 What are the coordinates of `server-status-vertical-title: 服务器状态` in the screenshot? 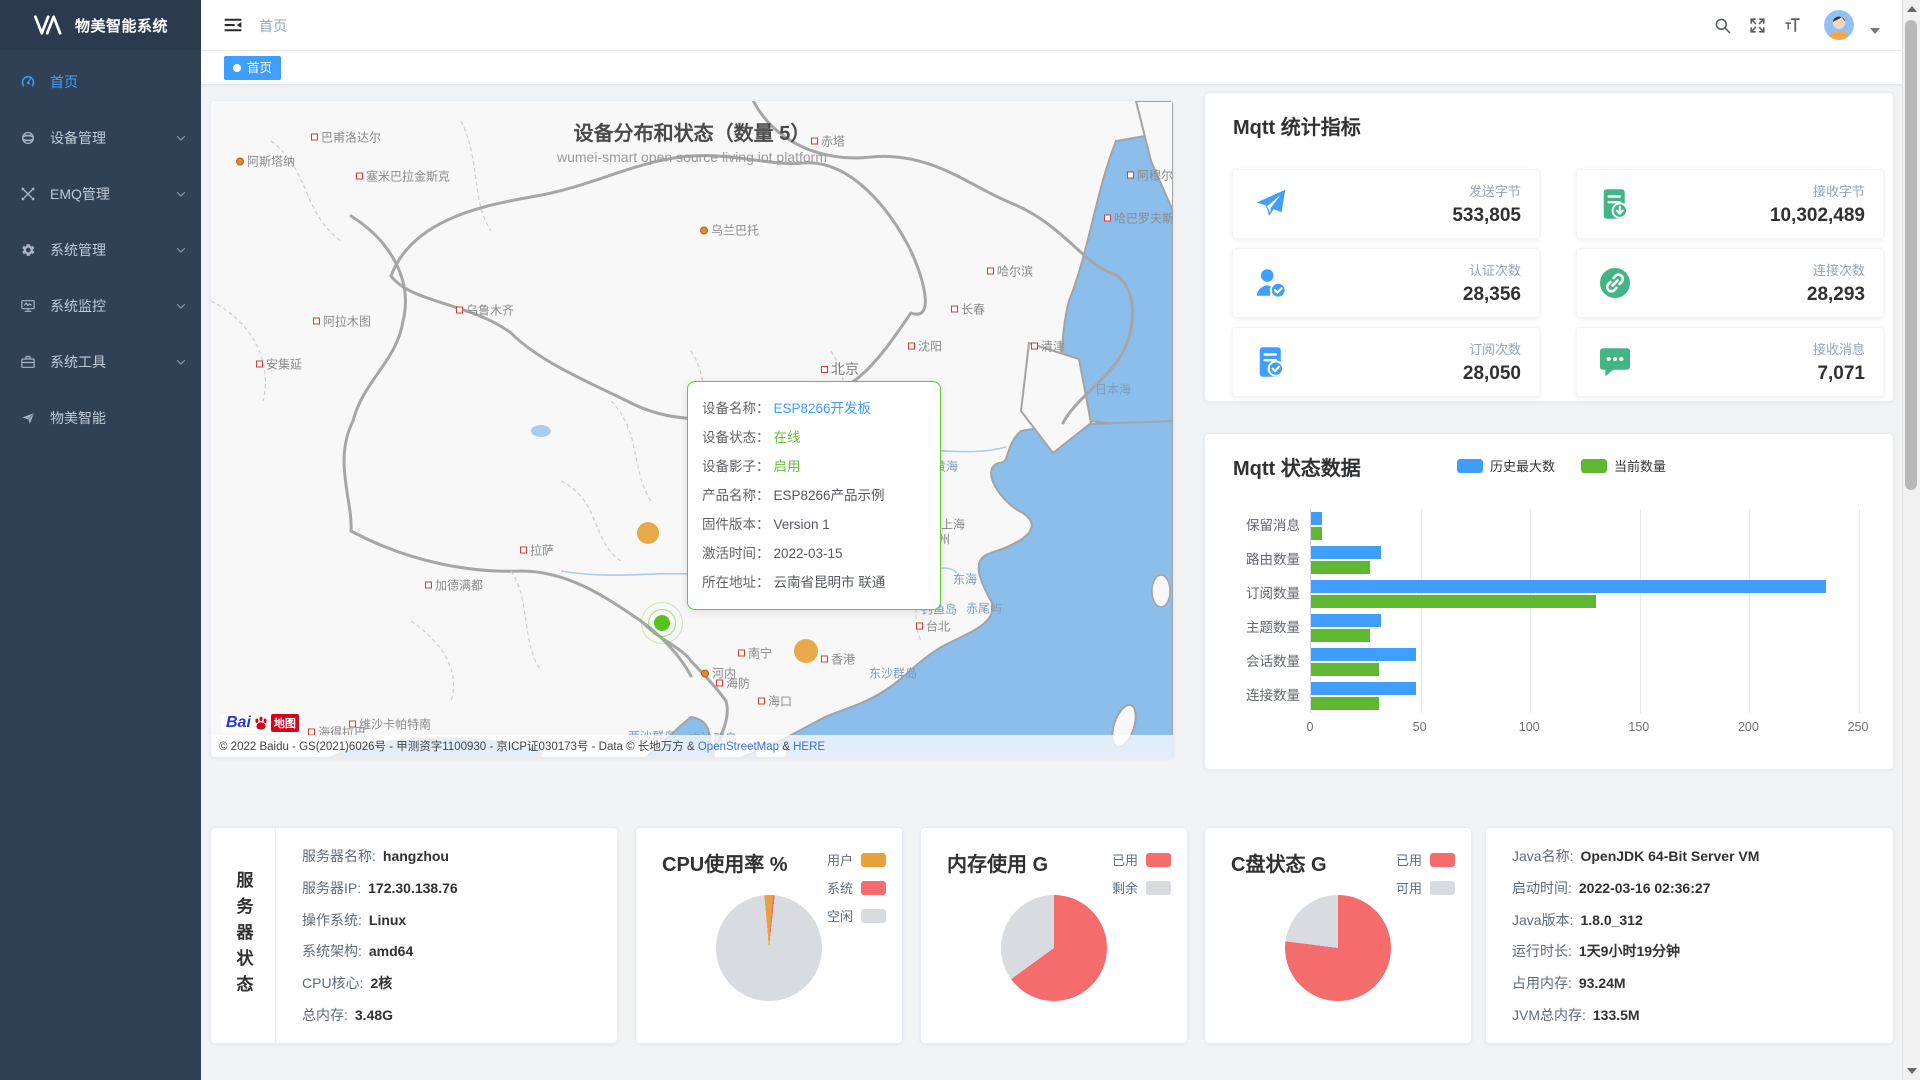 It's located at (243, 935).